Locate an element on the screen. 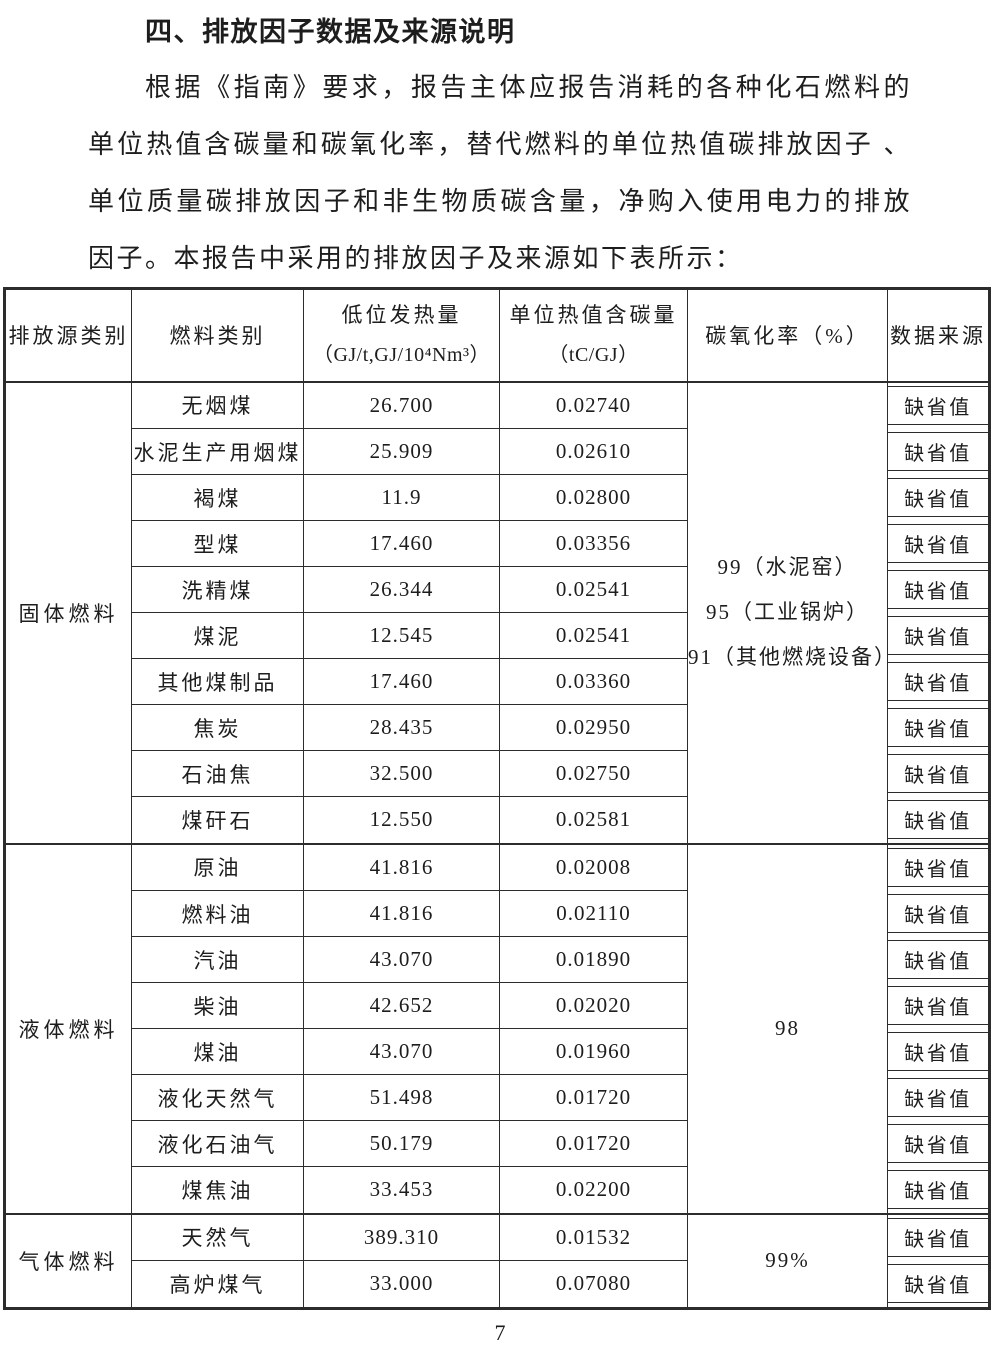  carbon-content-cell: 0.01890 is located at coordinates (593, 959).